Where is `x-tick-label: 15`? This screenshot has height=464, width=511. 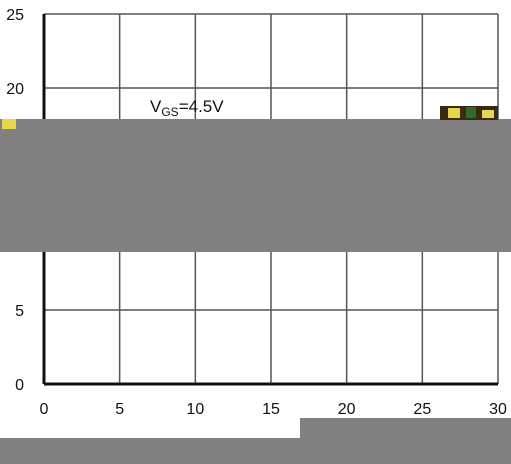 x-tick-label: 15 is located at coordinates (271, 409).